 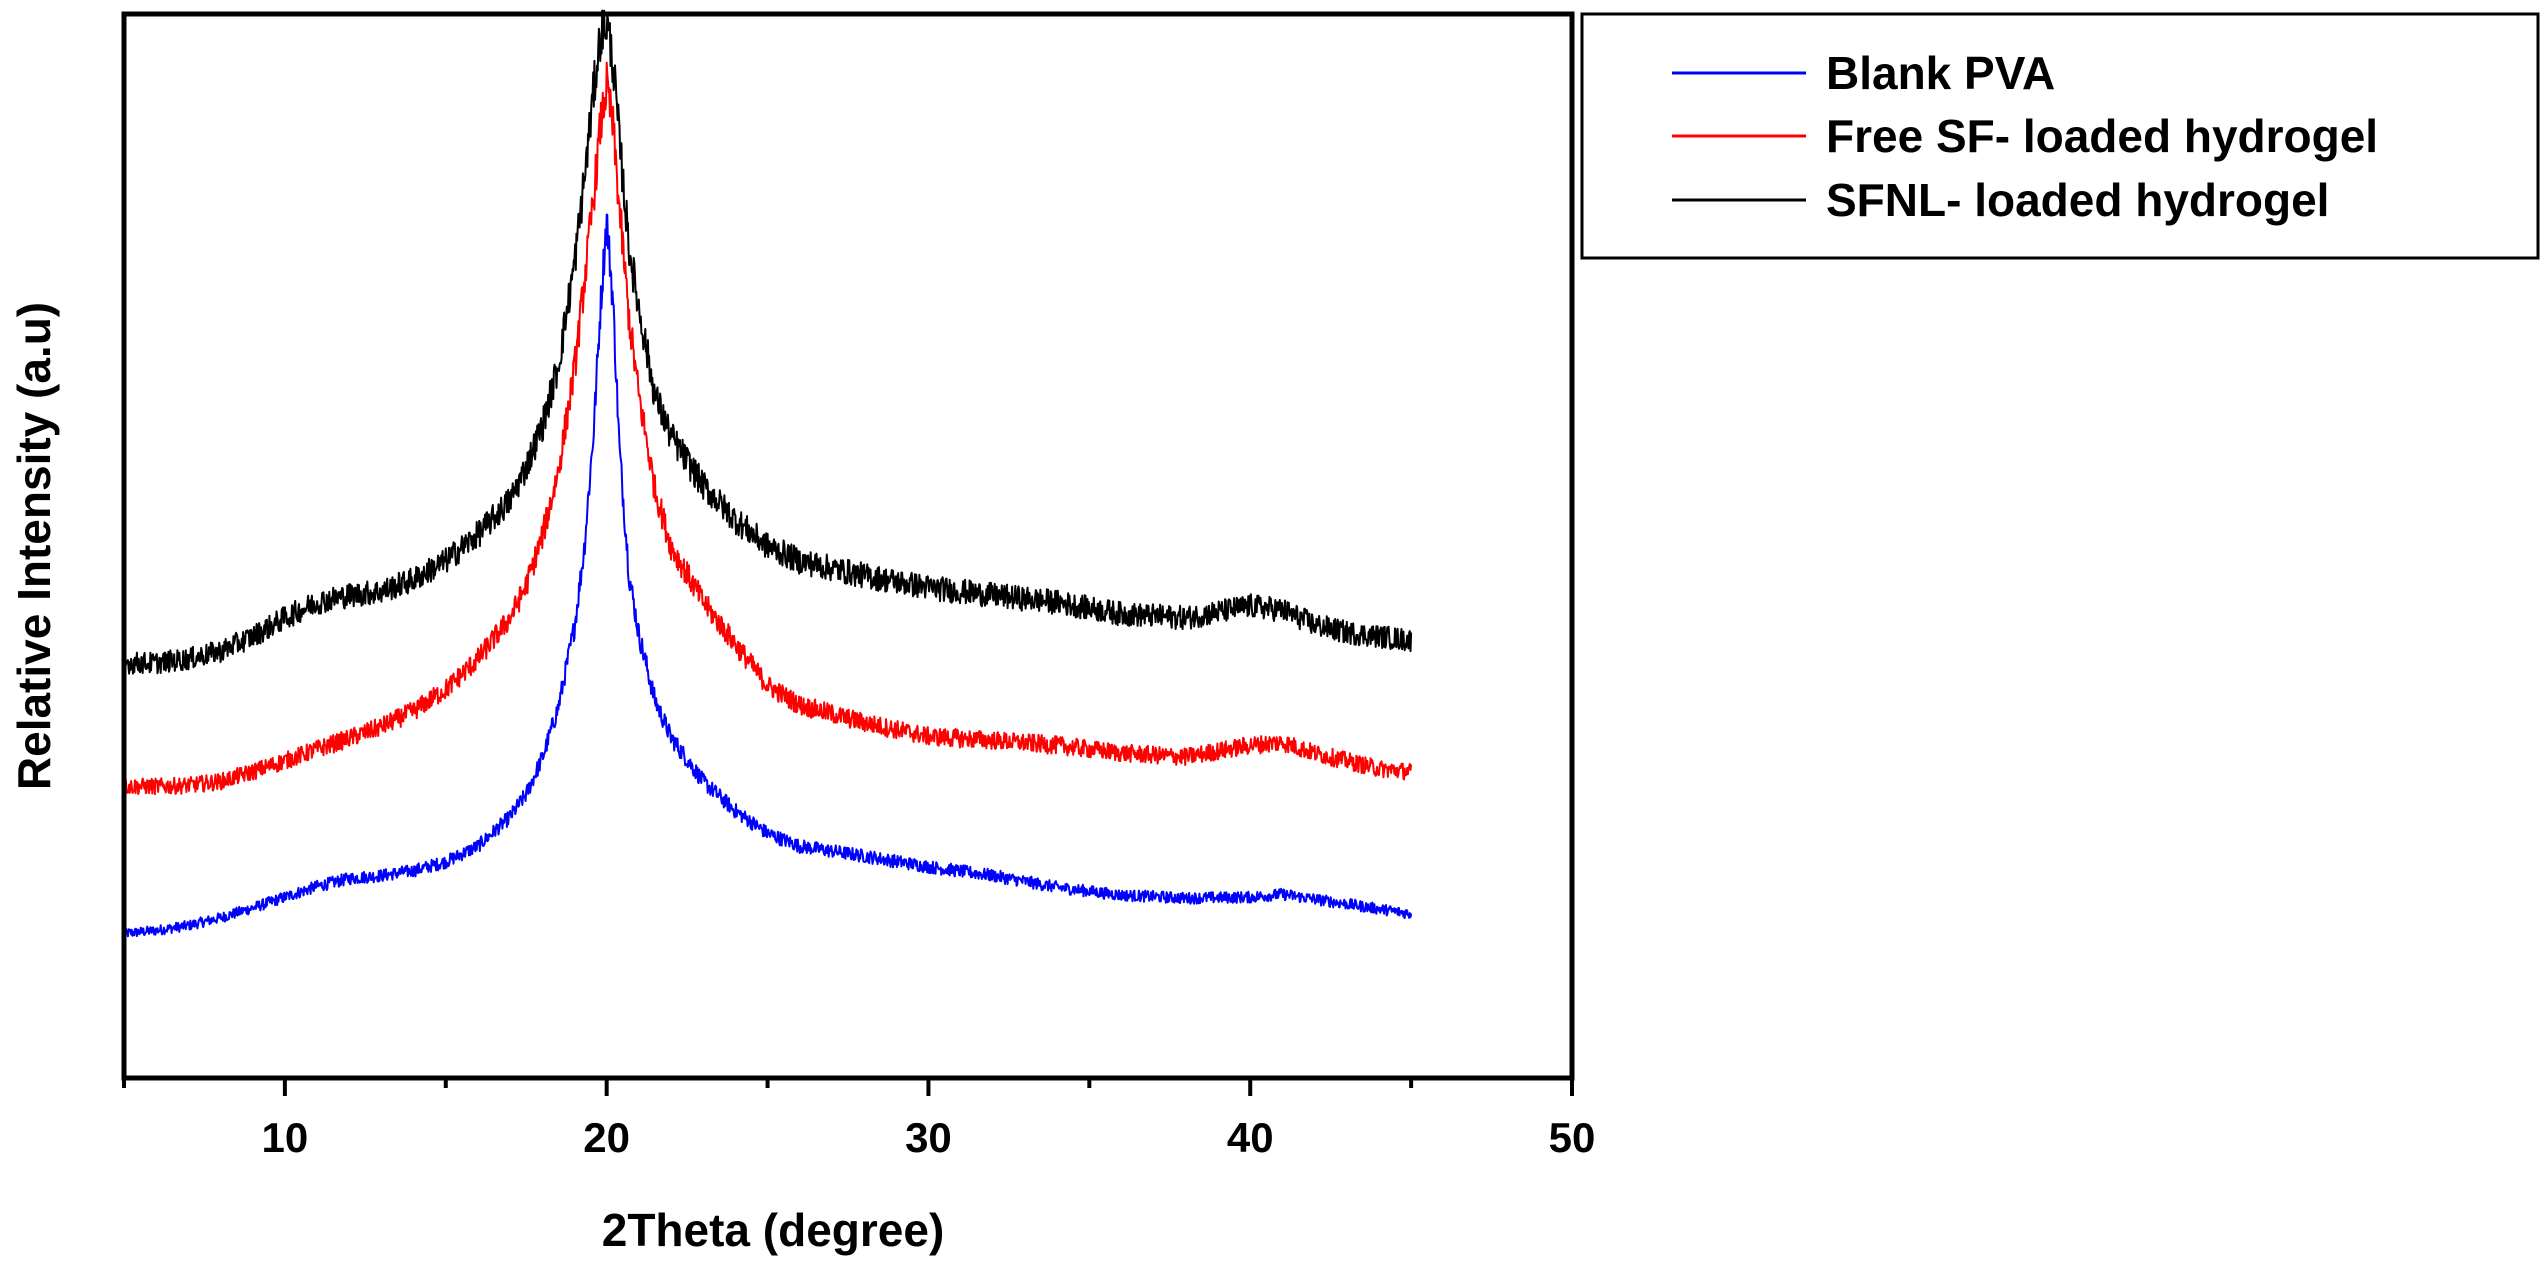 What do you see at coordinates (34, 546) in the screenshot?
I see `y-axis-label: Relative Intensity (a.u)` at bounding box center [34, 546].